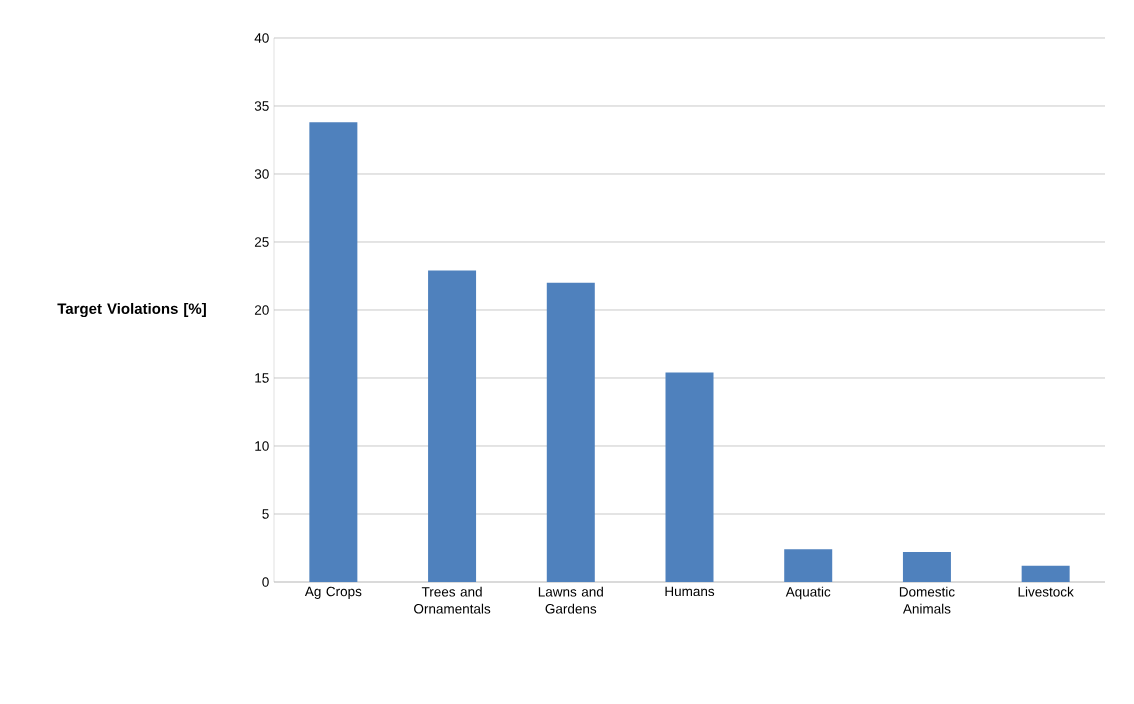 The height and width of the screenshot is (704, 1134). I want to click on x-tick-label: Trees and Ornamentals, so click(452, 600).